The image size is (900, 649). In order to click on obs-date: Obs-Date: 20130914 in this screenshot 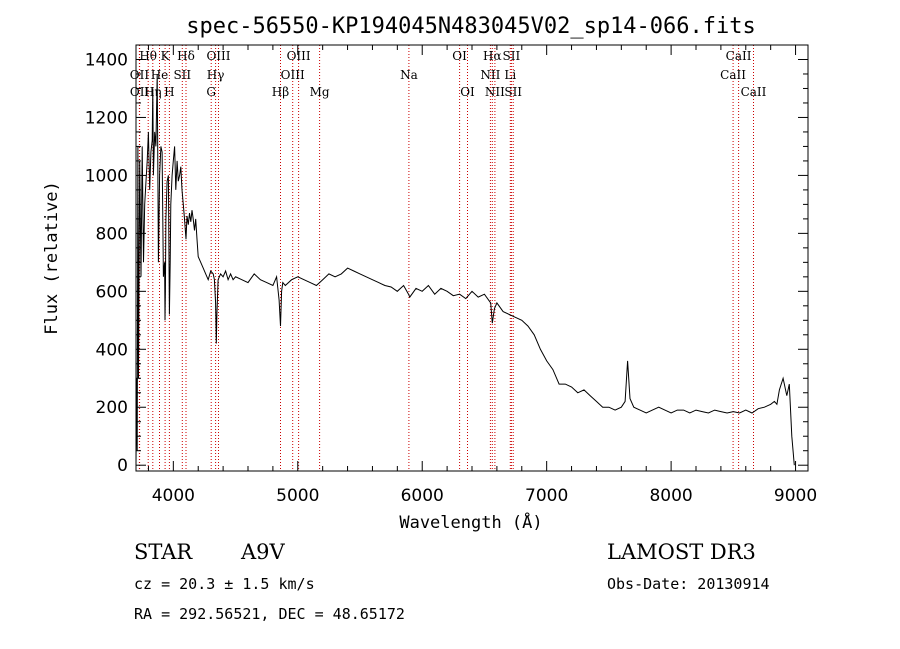, I will do `click(688, 584)`.